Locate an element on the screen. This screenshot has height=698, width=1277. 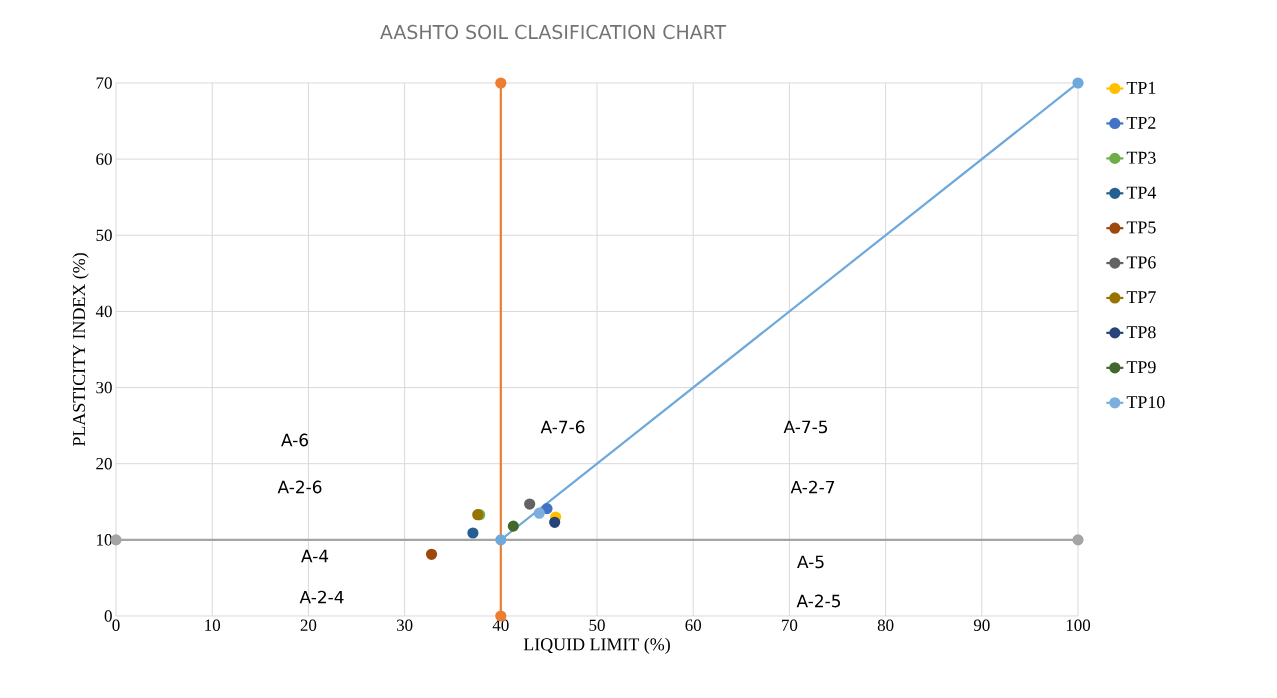
annotation: A-6 is located at coordinates (294, 440).